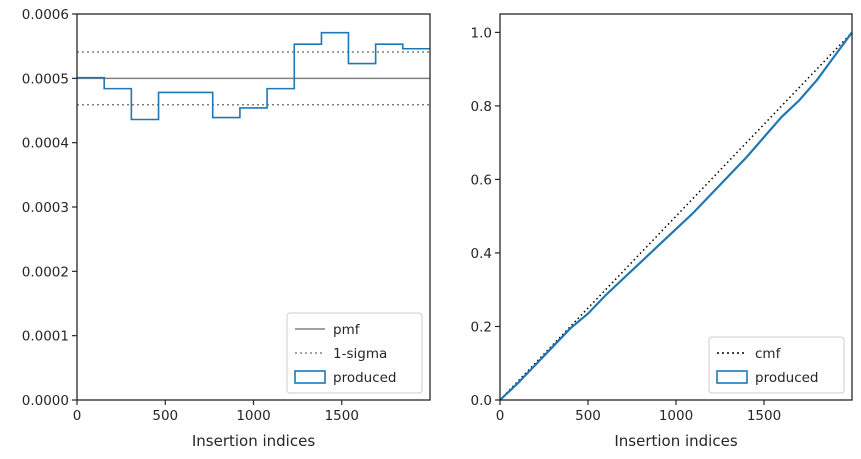 The height and width of the screenshot is (459, 861). What do you see at coordinates (45, 208) in the screenshot?
I see `y-tick-label: 0.0003` at bounding box center [45, 208].